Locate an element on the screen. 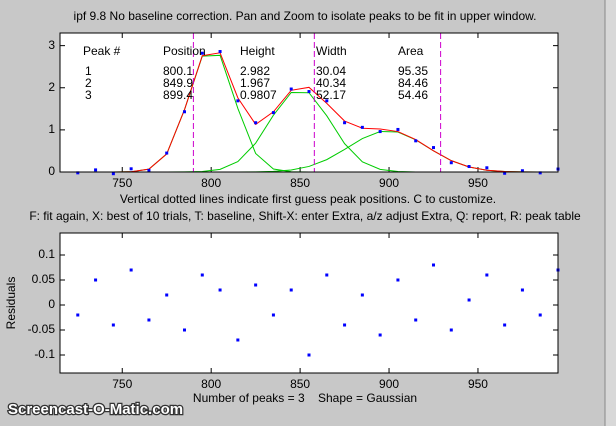 The width and height of the screenshot is (616, 426). table-header: Area is located at coordinates (411, 51).